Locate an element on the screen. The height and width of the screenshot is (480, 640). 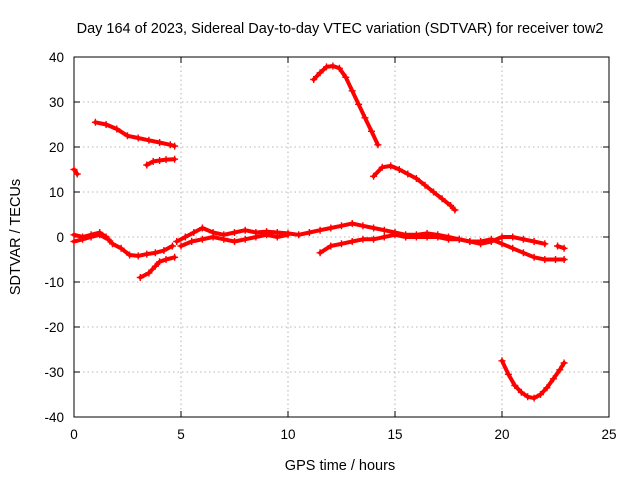
x-tick-label: 5 is located at coordinates (181, 434).